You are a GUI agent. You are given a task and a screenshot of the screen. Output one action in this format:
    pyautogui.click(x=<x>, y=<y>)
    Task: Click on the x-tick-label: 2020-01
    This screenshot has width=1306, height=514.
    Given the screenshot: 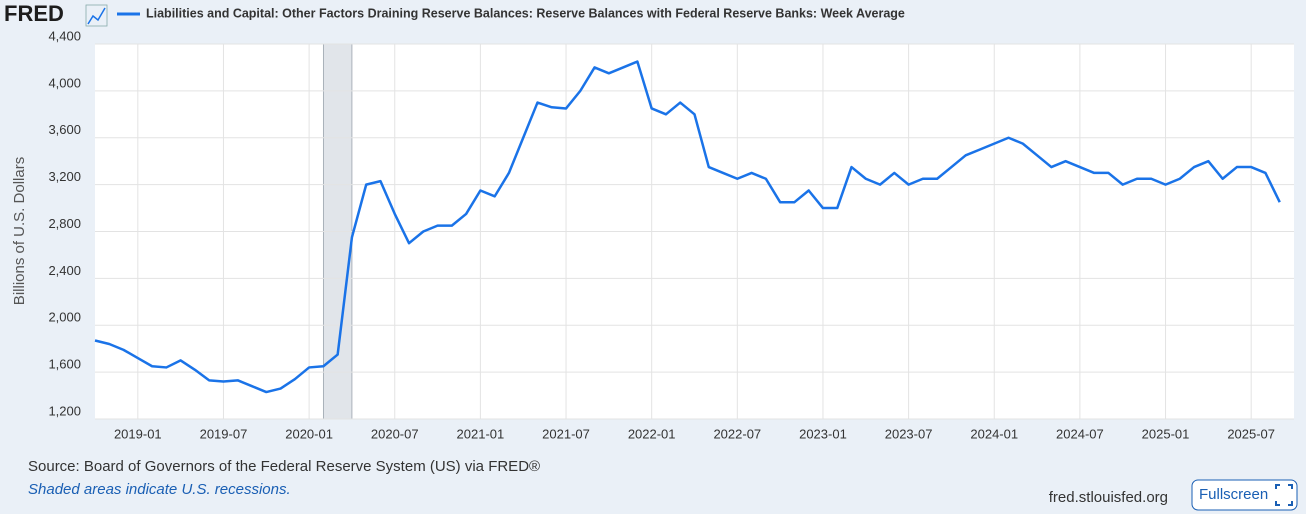 What is the action you would take?
    pyautogui.click(x=309, y=433)
    